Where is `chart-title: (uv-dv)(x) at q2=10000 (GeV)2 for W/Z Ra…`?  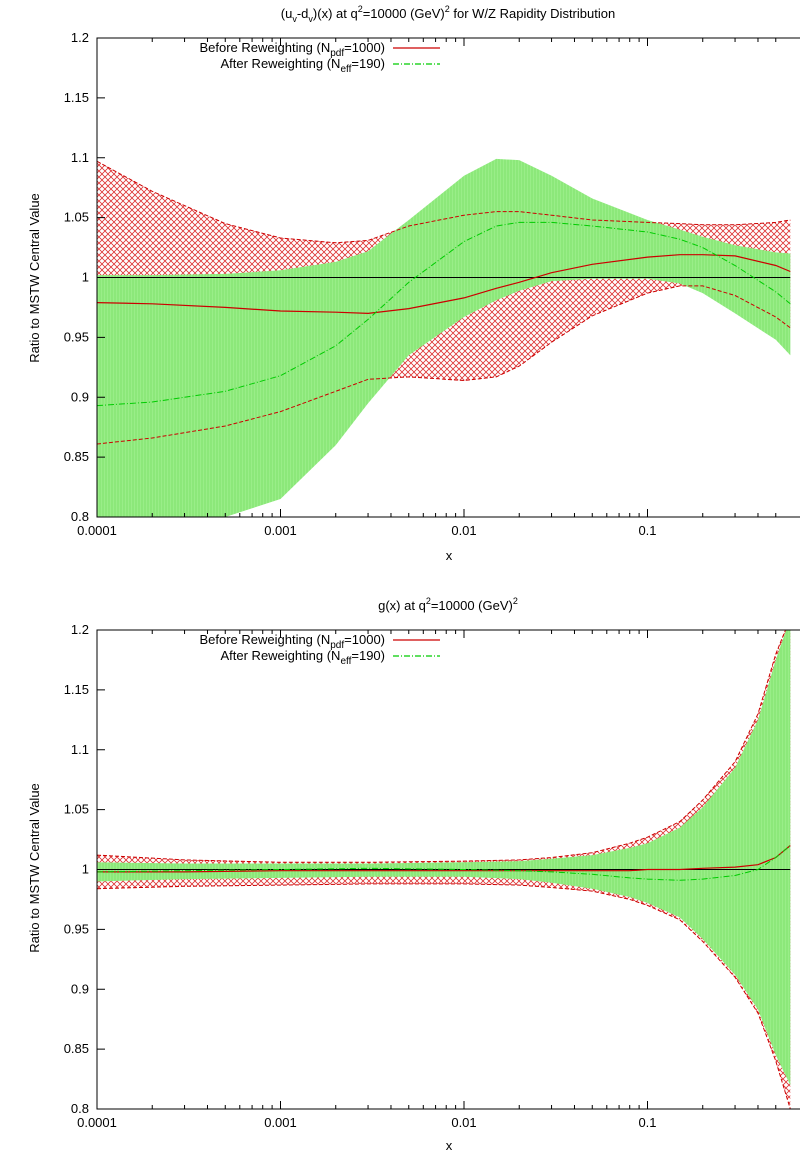 chart-title: (uv-dv)(x) at q2=10000 (GeV)2 for W/Z Ra… is located at coordinates (448, 14).